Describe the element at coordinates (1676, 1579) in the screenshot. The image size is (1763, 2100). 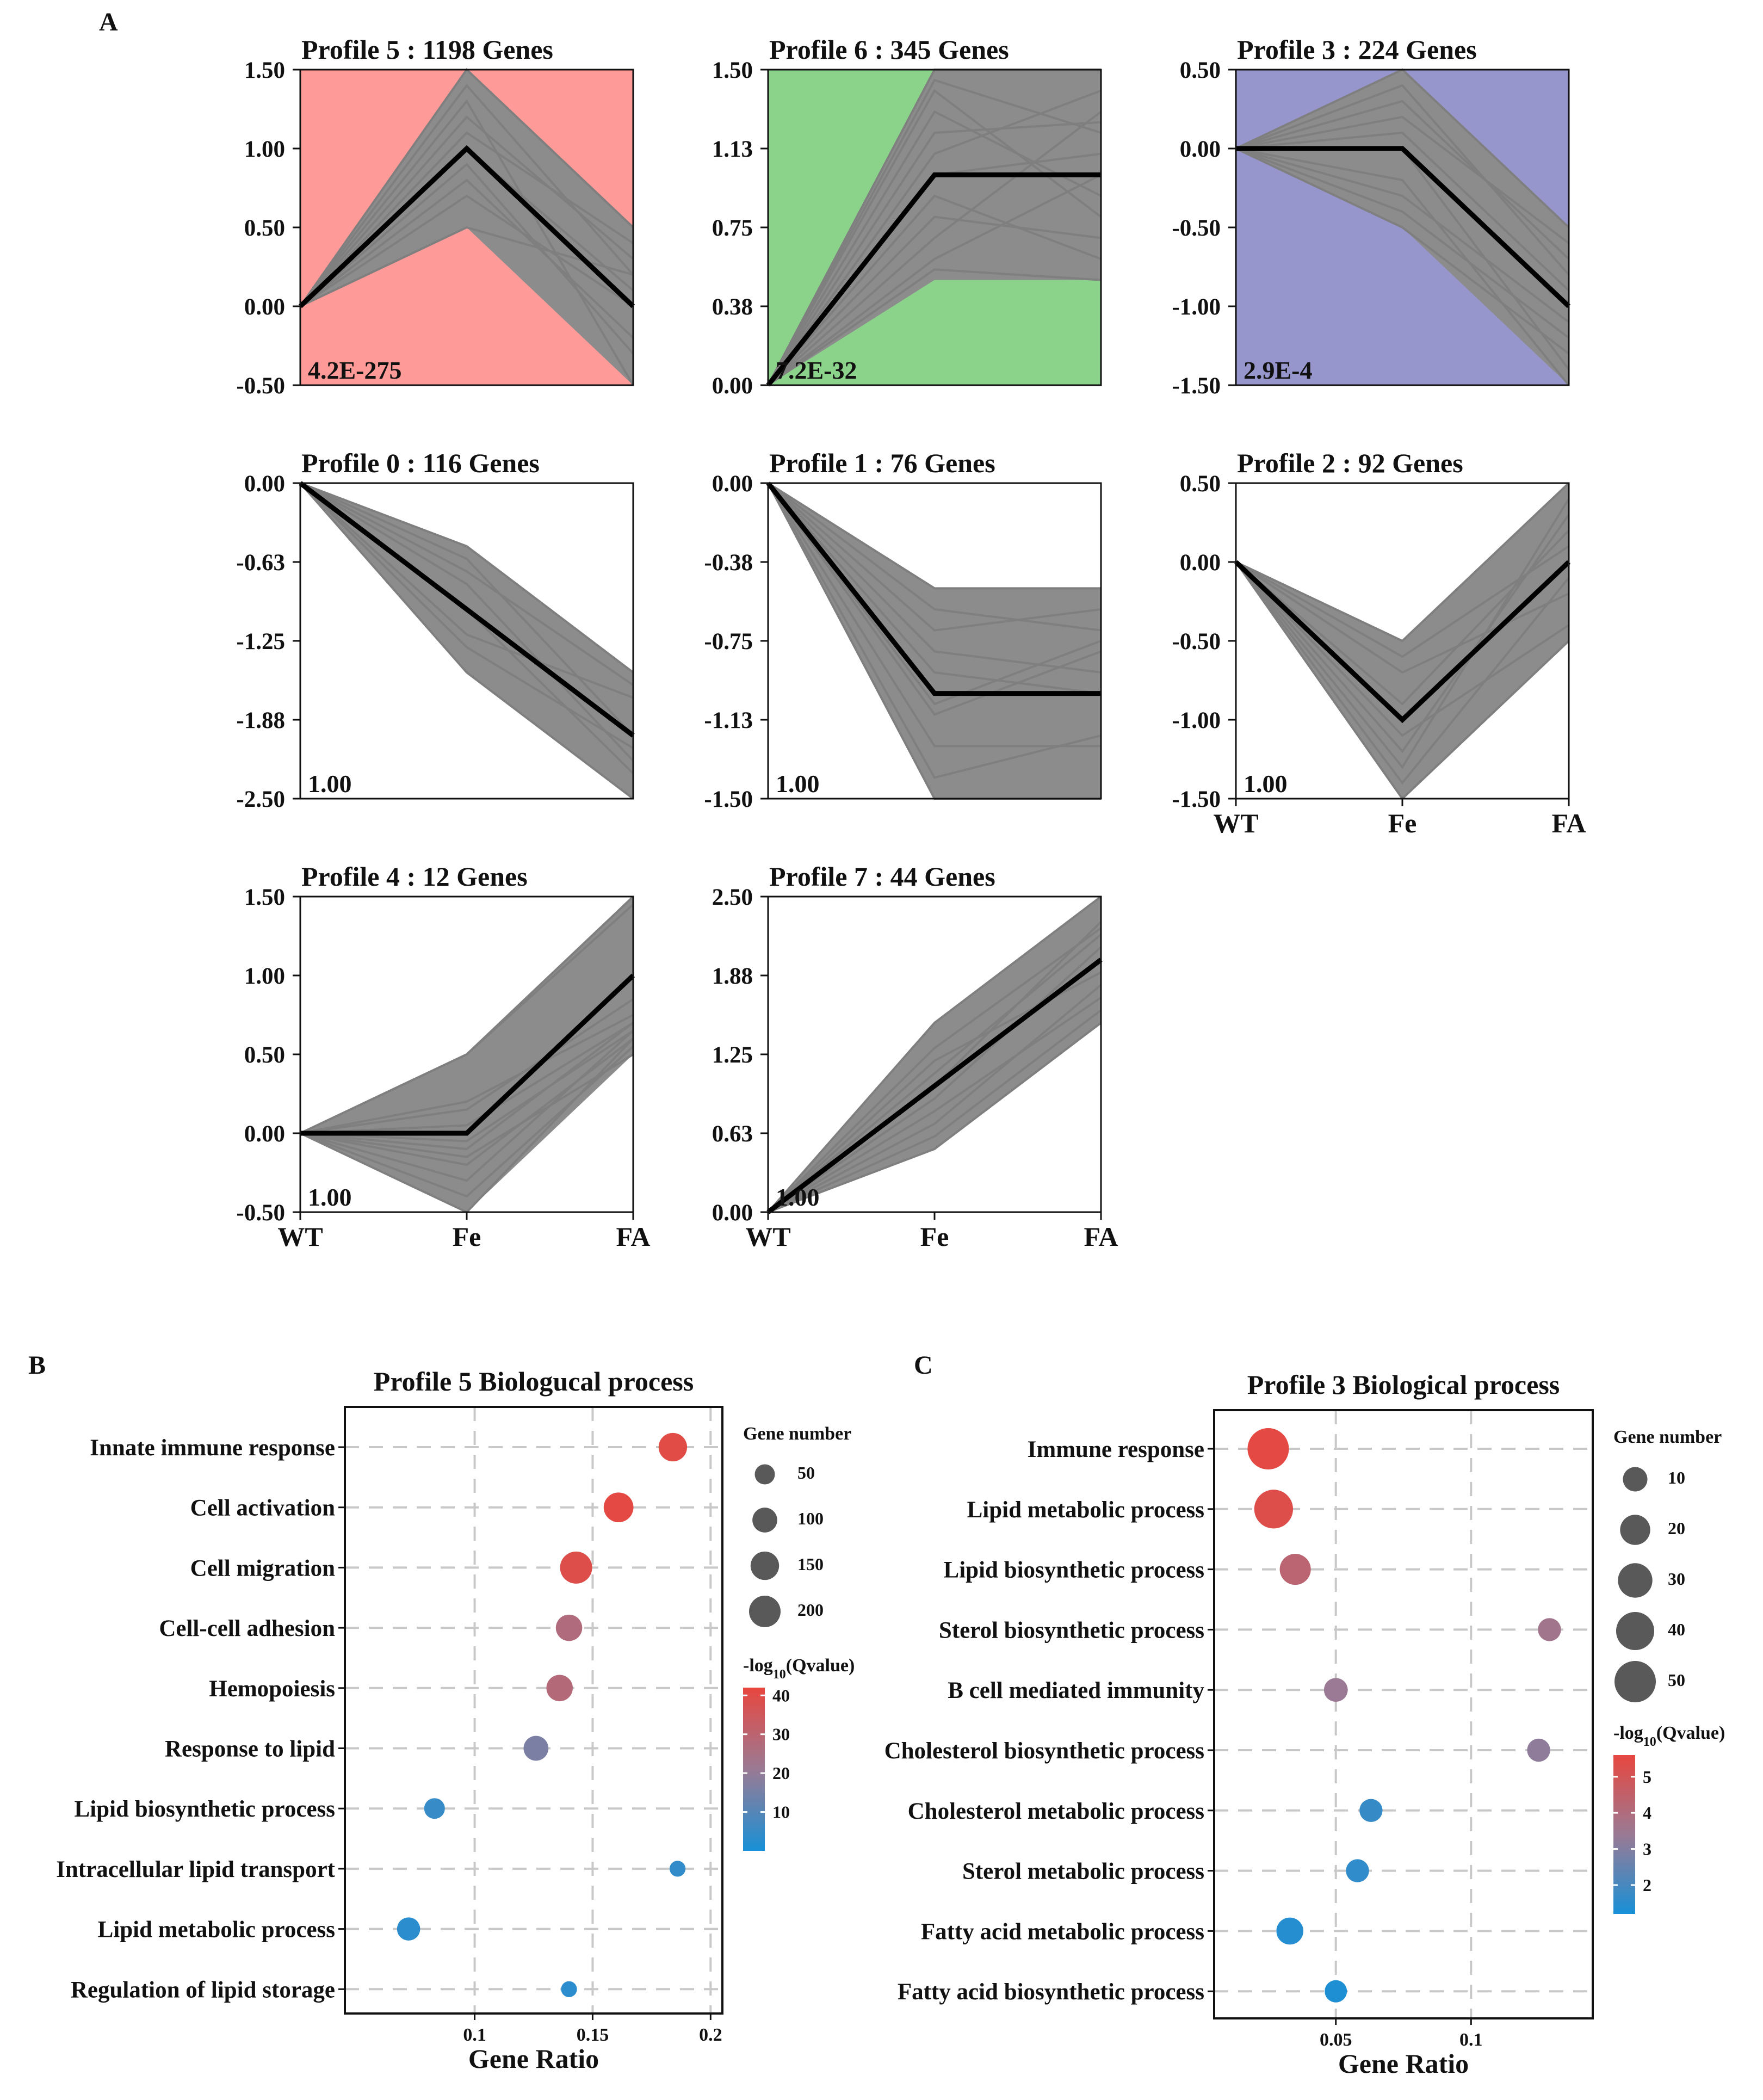
I see `size-legend-label: 30` at that location.